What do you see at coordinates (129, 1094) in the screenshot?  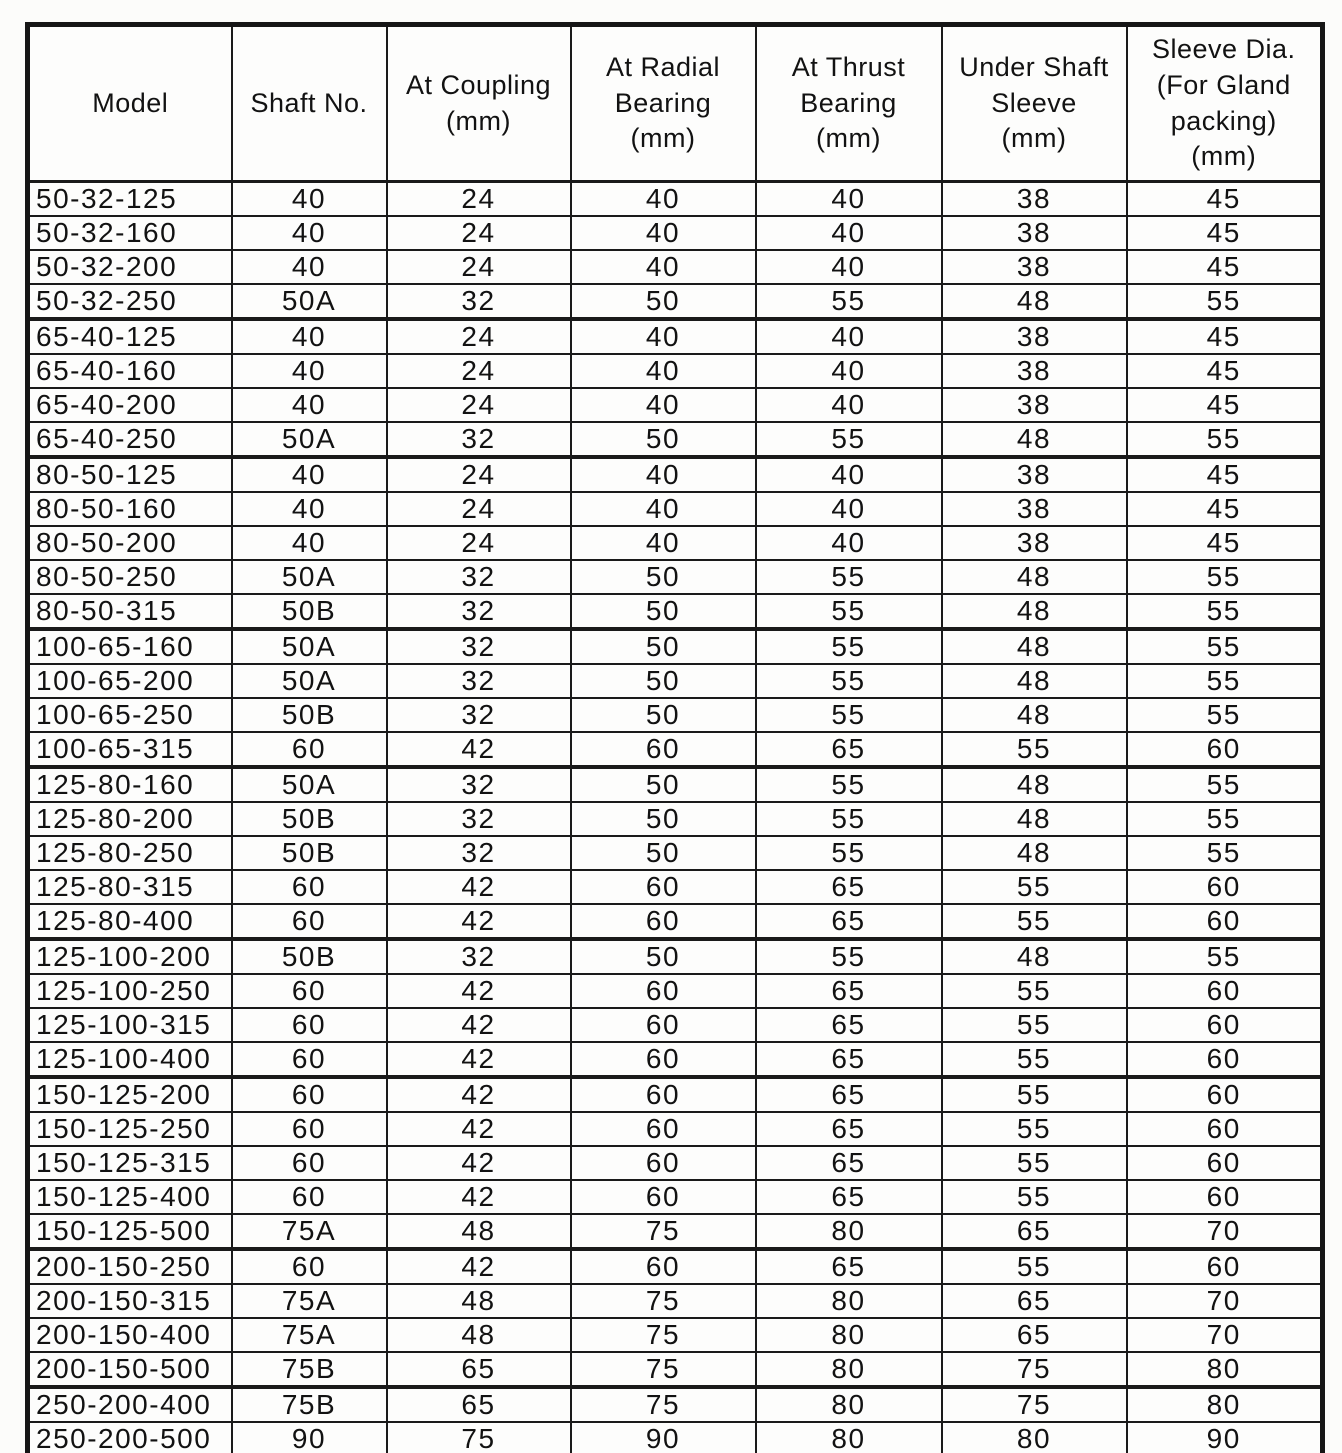 I see `model-cell: 150-125-200` at bounding box center [129, 1094].